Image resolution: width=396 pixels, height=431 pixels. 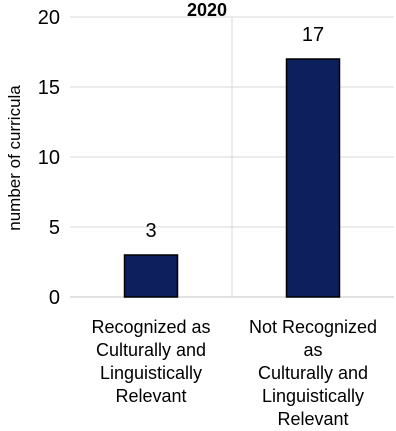 What do you see at coordinates (54, 298) in the screenshot?
I see `y-tick-label: 0` at bounding box center [54, 298].